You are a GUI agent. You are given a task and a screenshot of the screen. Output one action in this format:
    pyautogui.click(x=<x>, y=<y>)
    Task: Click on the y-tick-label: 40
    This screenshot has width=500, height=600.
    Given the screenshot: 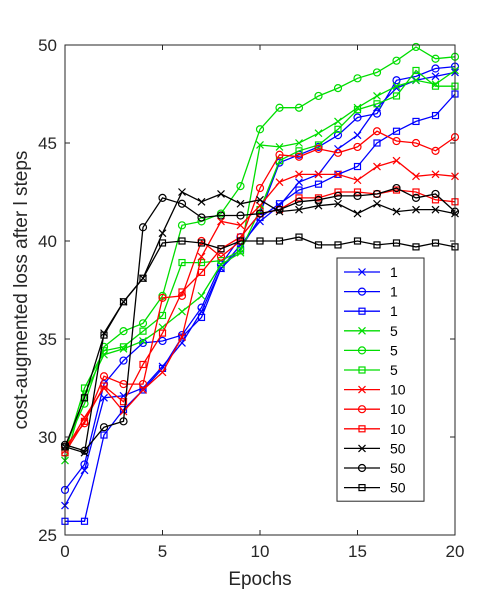 What is the action you would take?
    pyautogui.click(x=47, y=241)
    